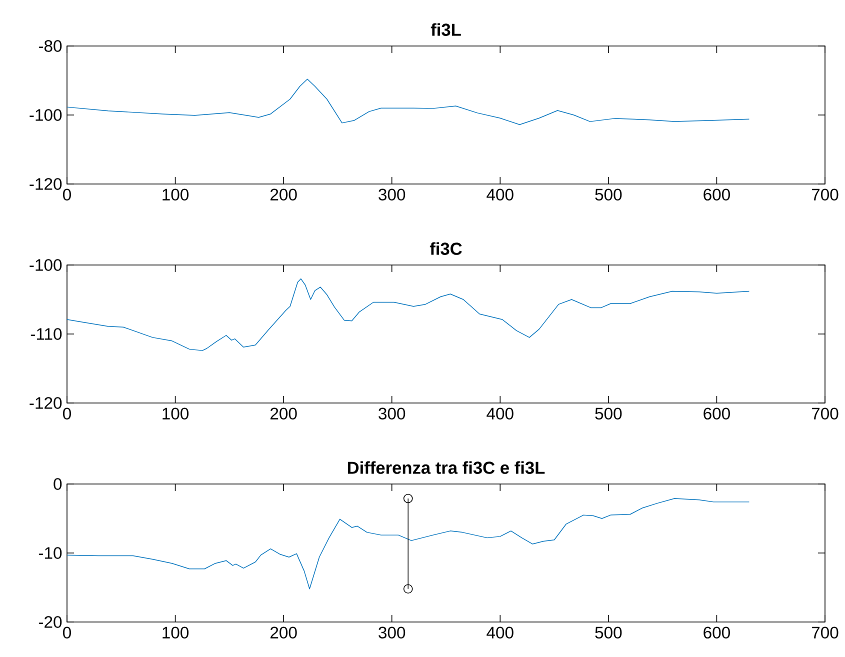  What do you see at coordinates (50, 622) in the screenshot?
I see `y-tick-label: -20` at bounding box center [50, 622].